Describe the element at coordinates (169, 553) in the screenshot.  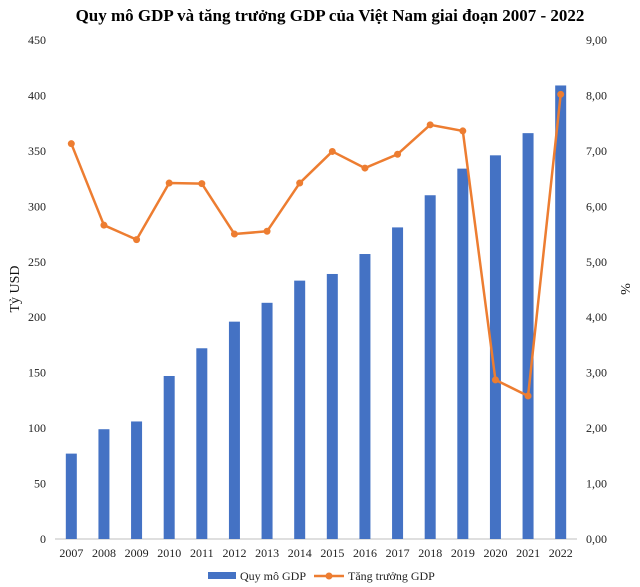
I see `x-tick-label: 2010` at that location.